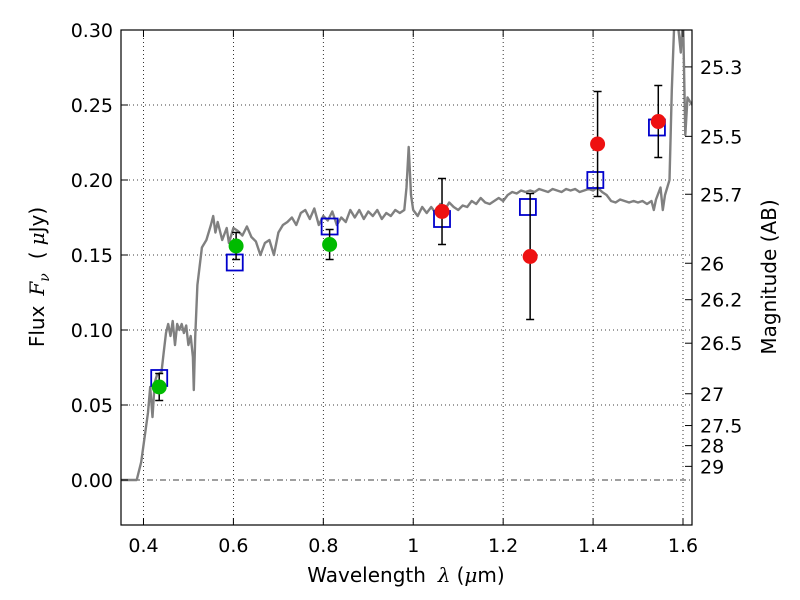  Describe the element at coordinates (323, 546) in the screenshot. I see `x-tick-label: 0.8` at that location.